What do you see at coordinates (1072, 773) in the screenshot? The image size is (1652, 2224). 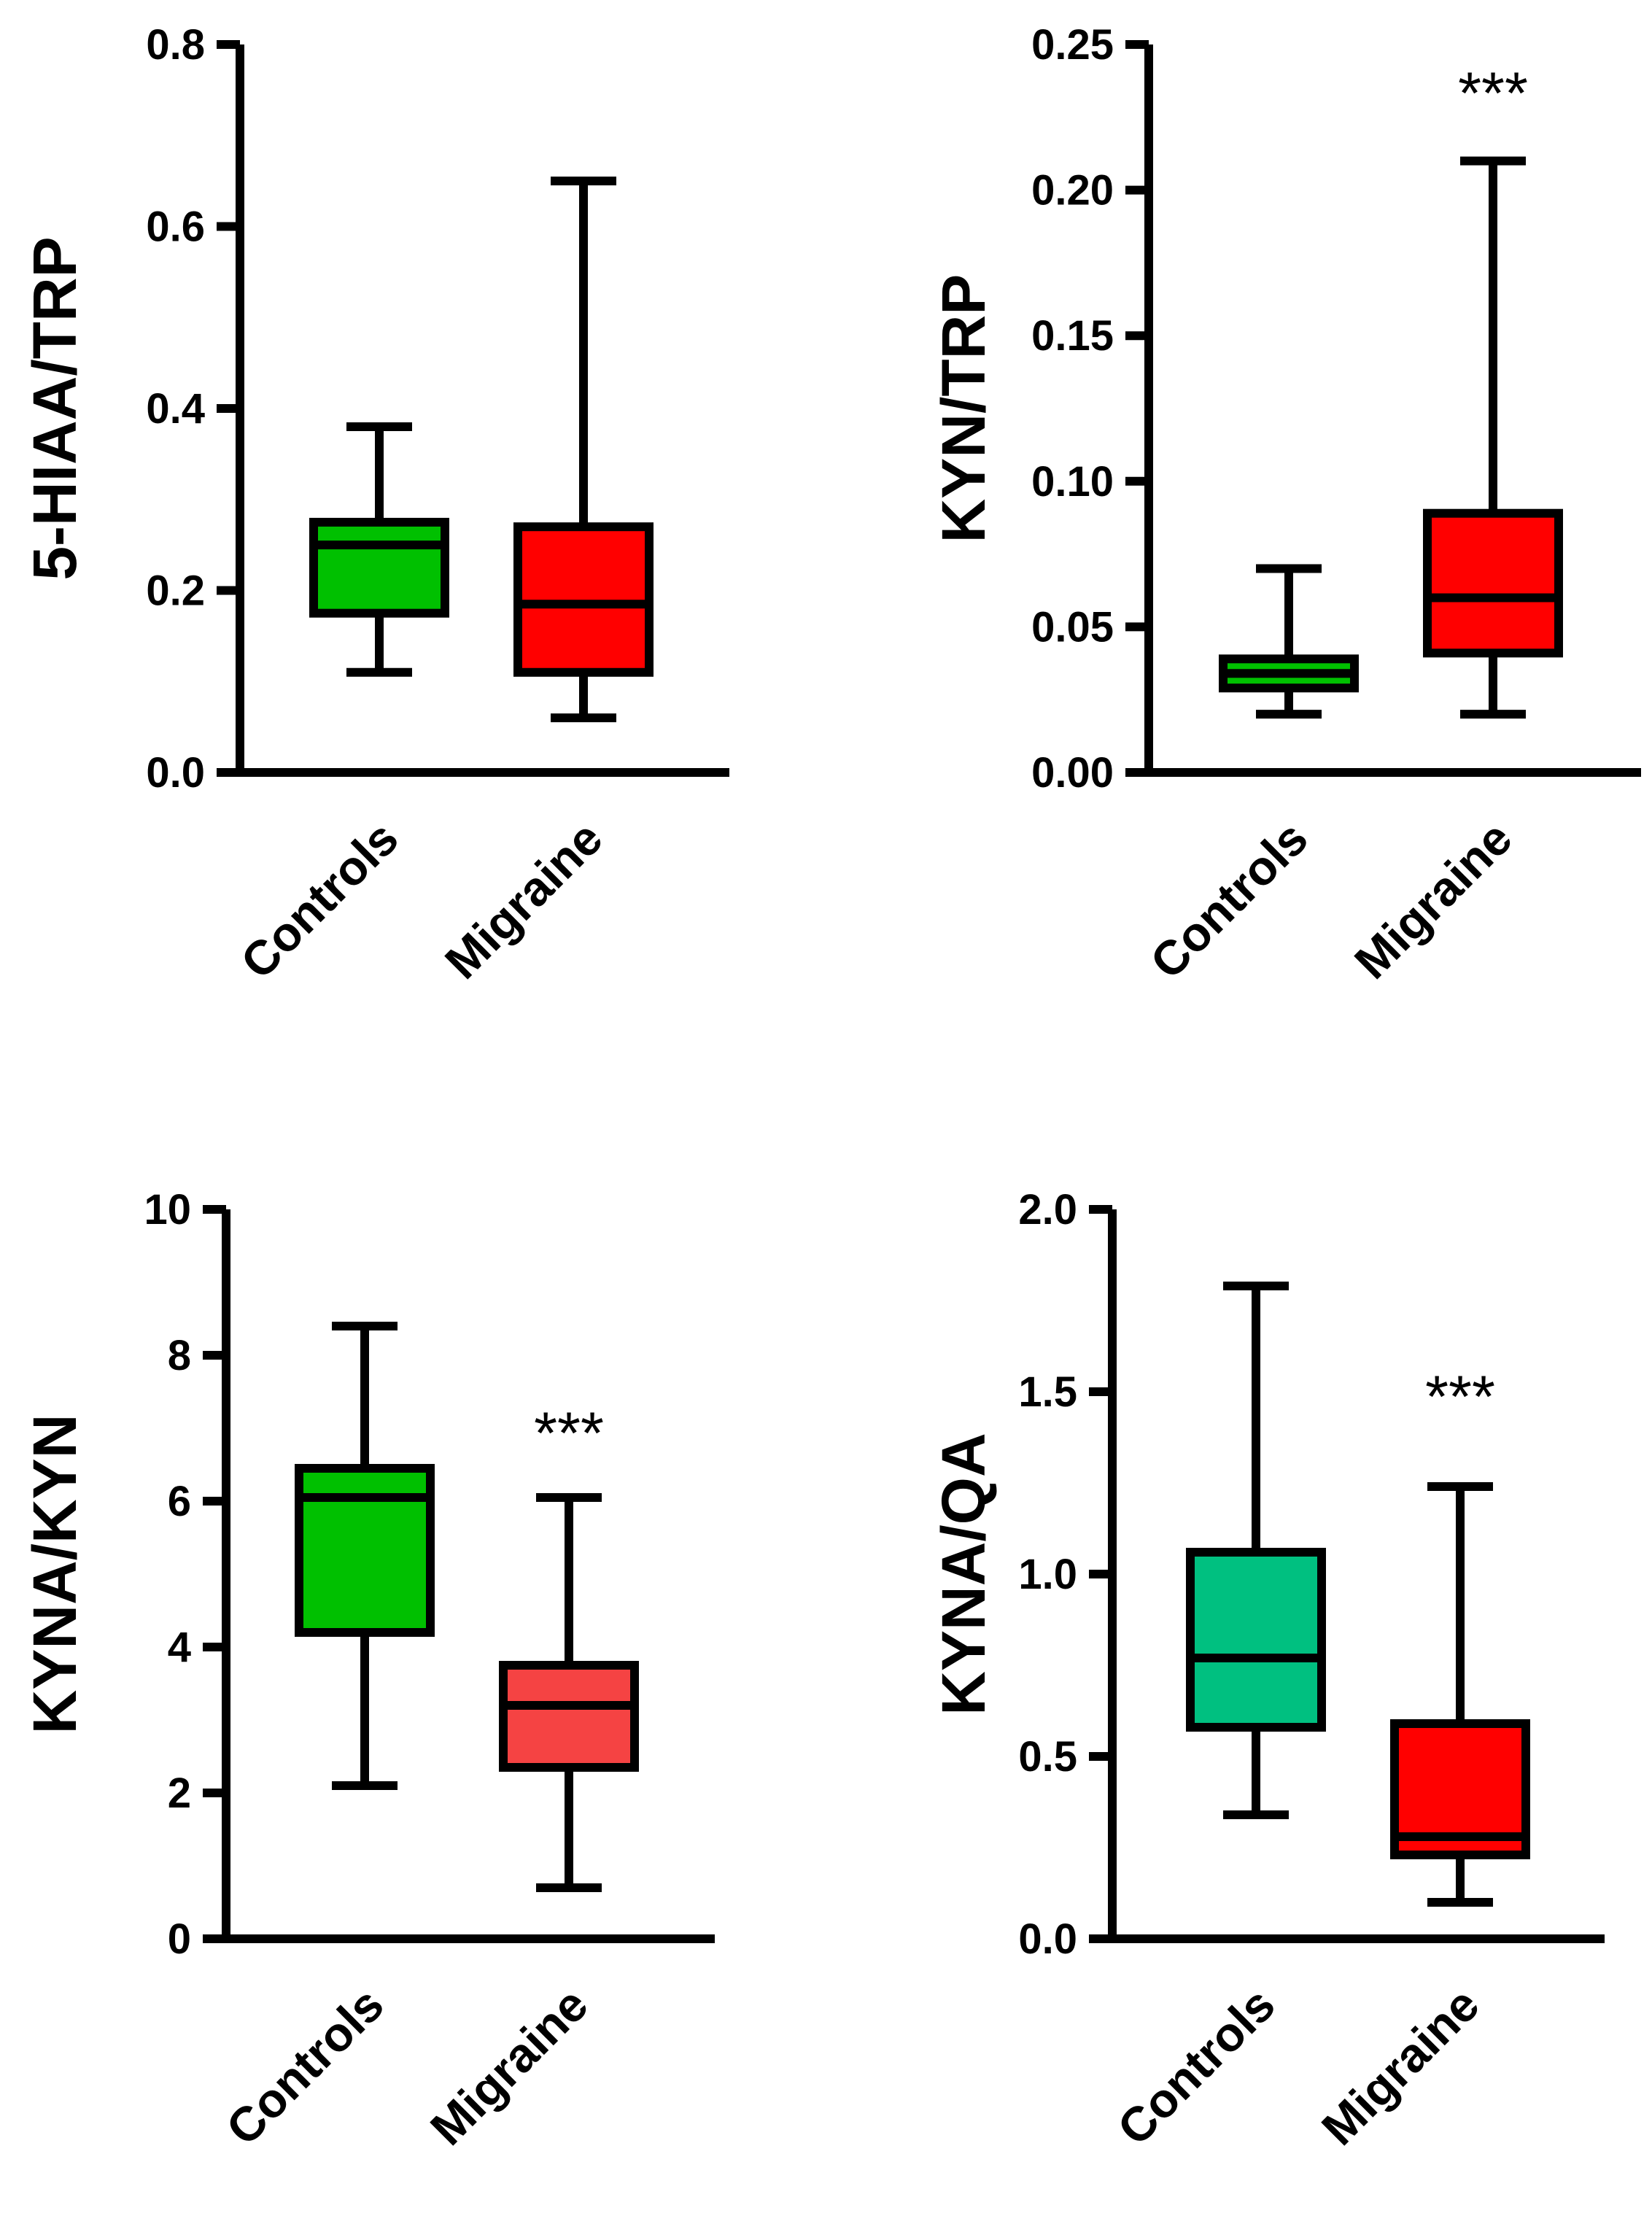 I see `y-tick-label: 0.00` at bounding box center [1072, 773].